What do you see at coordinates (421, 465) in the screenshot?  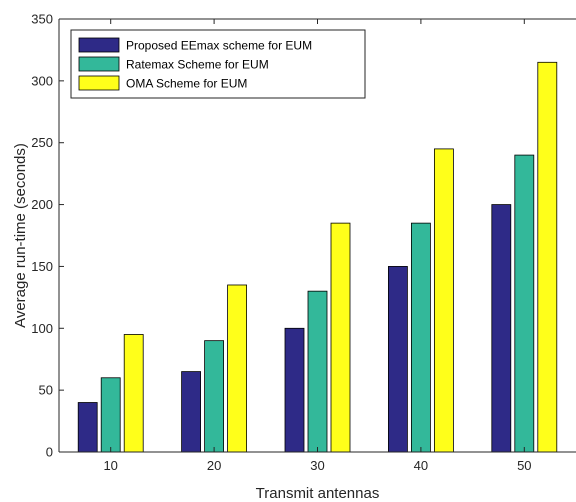 I see `x-tick-label: 40` at bounding box center [421, 465].